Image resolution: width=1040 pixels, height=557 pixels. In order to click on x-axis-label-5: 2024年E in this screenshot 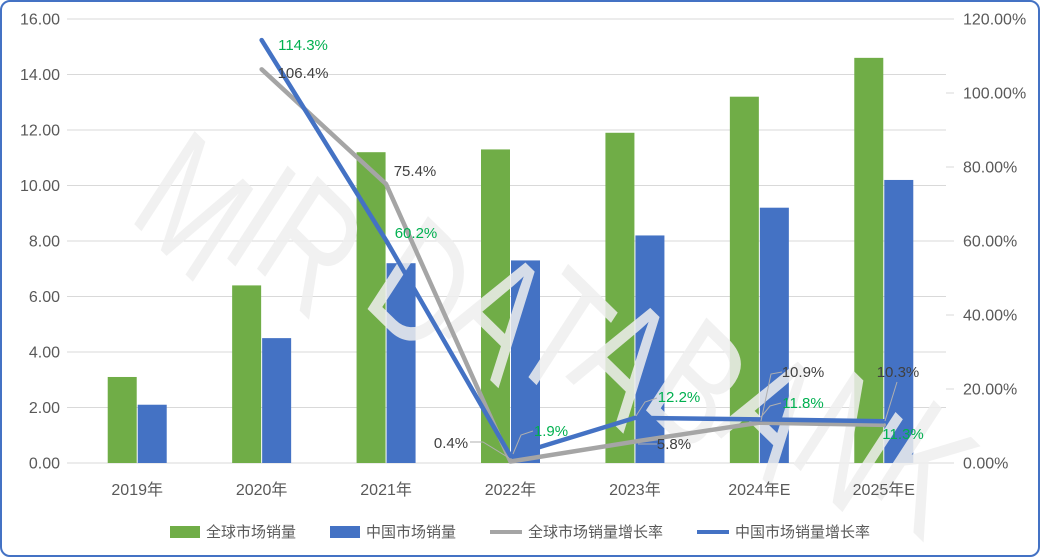, I will do `click(759, 490)`.